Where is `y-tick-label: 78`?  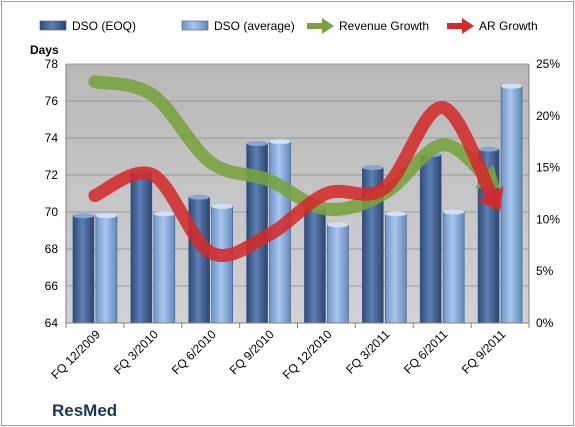 y-tick-label: 78 is located at coordinates (52, 64).